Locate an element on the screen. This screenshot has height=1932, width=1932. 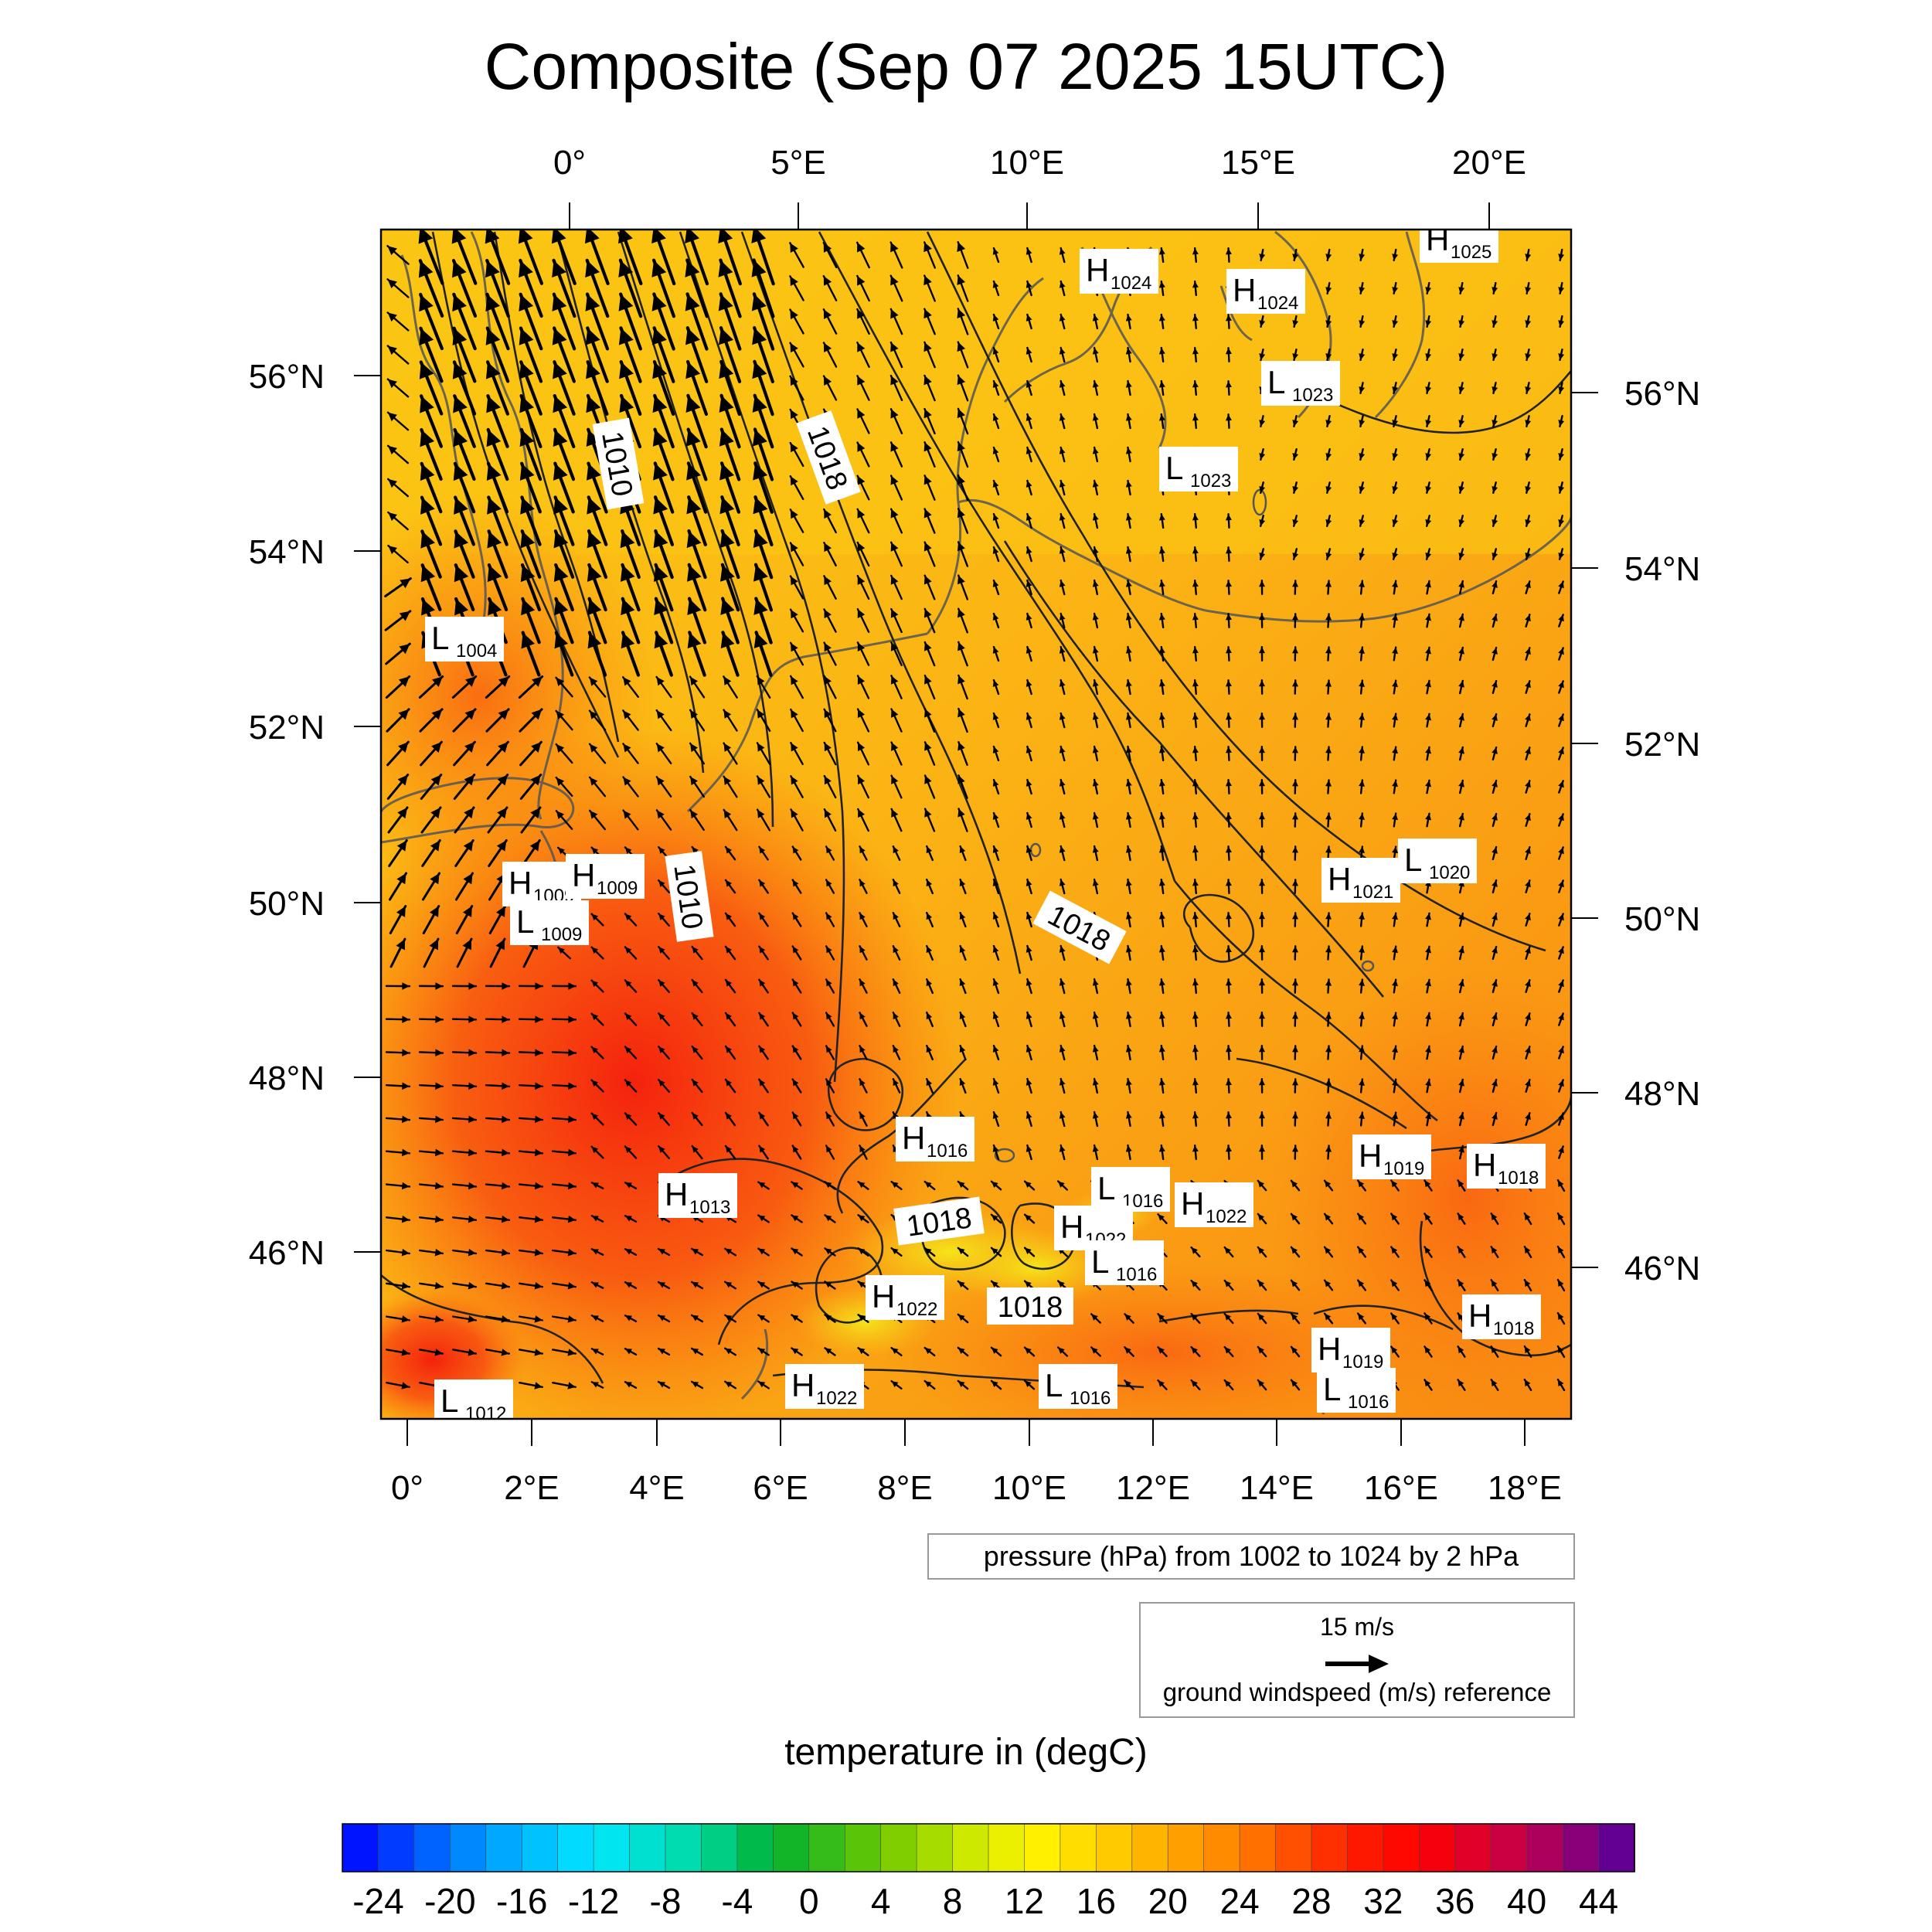
lon-label-bottom: 4°E is located at coordinates (656, 1488).